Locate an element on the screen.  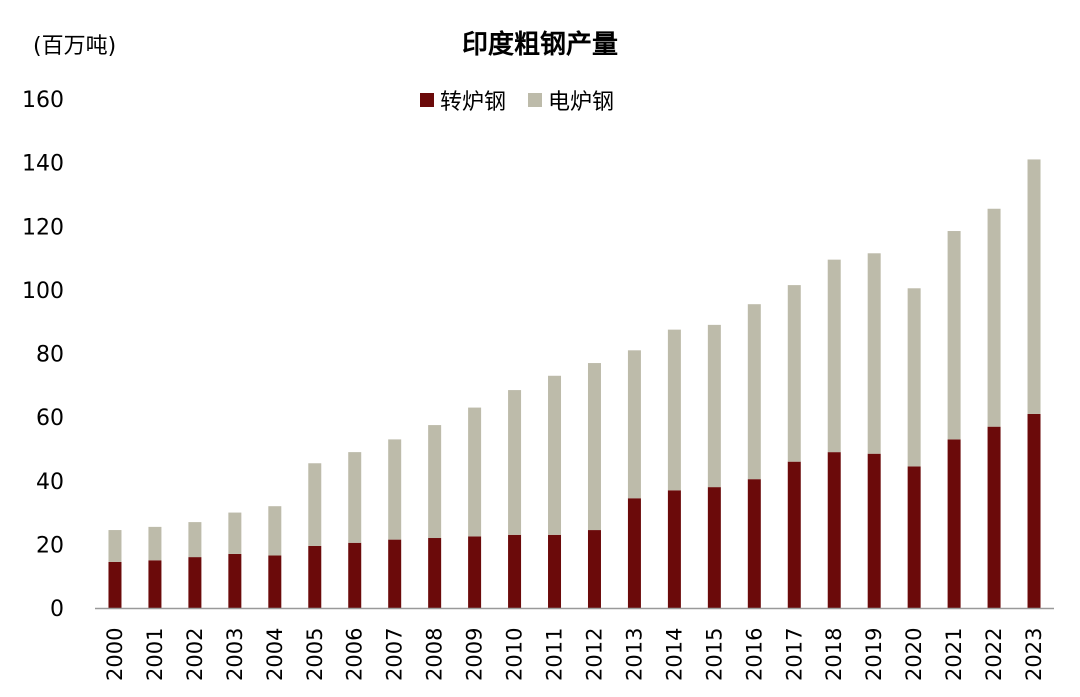
legend-item-eaf: 电炉钢 is located at coordinates (571, 100).